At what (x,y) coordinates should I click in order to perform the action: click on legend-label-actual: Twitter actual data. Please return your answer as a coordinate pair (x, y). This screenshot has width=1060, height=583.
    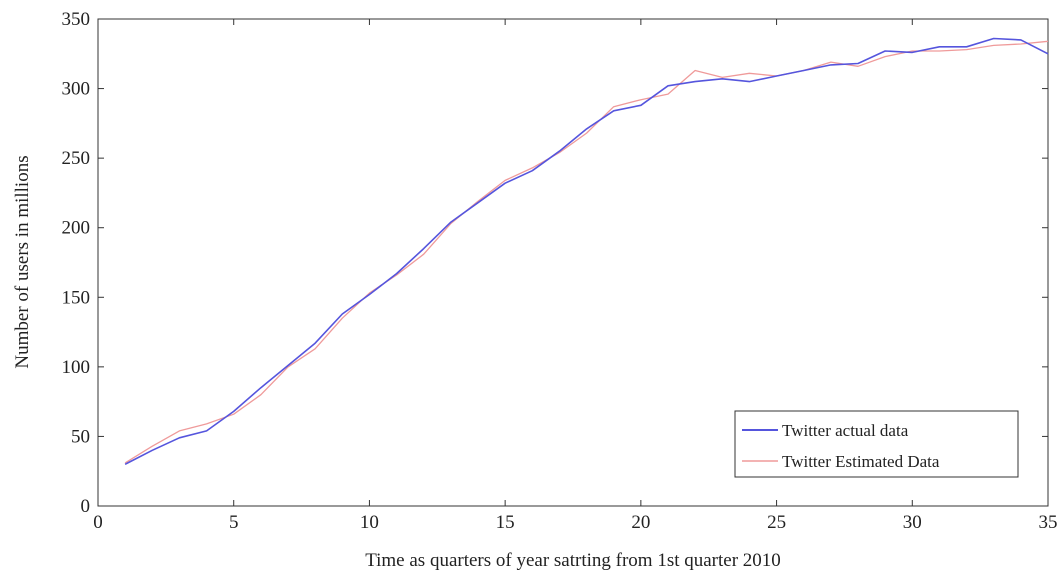
    Looking at the image, I should click on (845, 430).